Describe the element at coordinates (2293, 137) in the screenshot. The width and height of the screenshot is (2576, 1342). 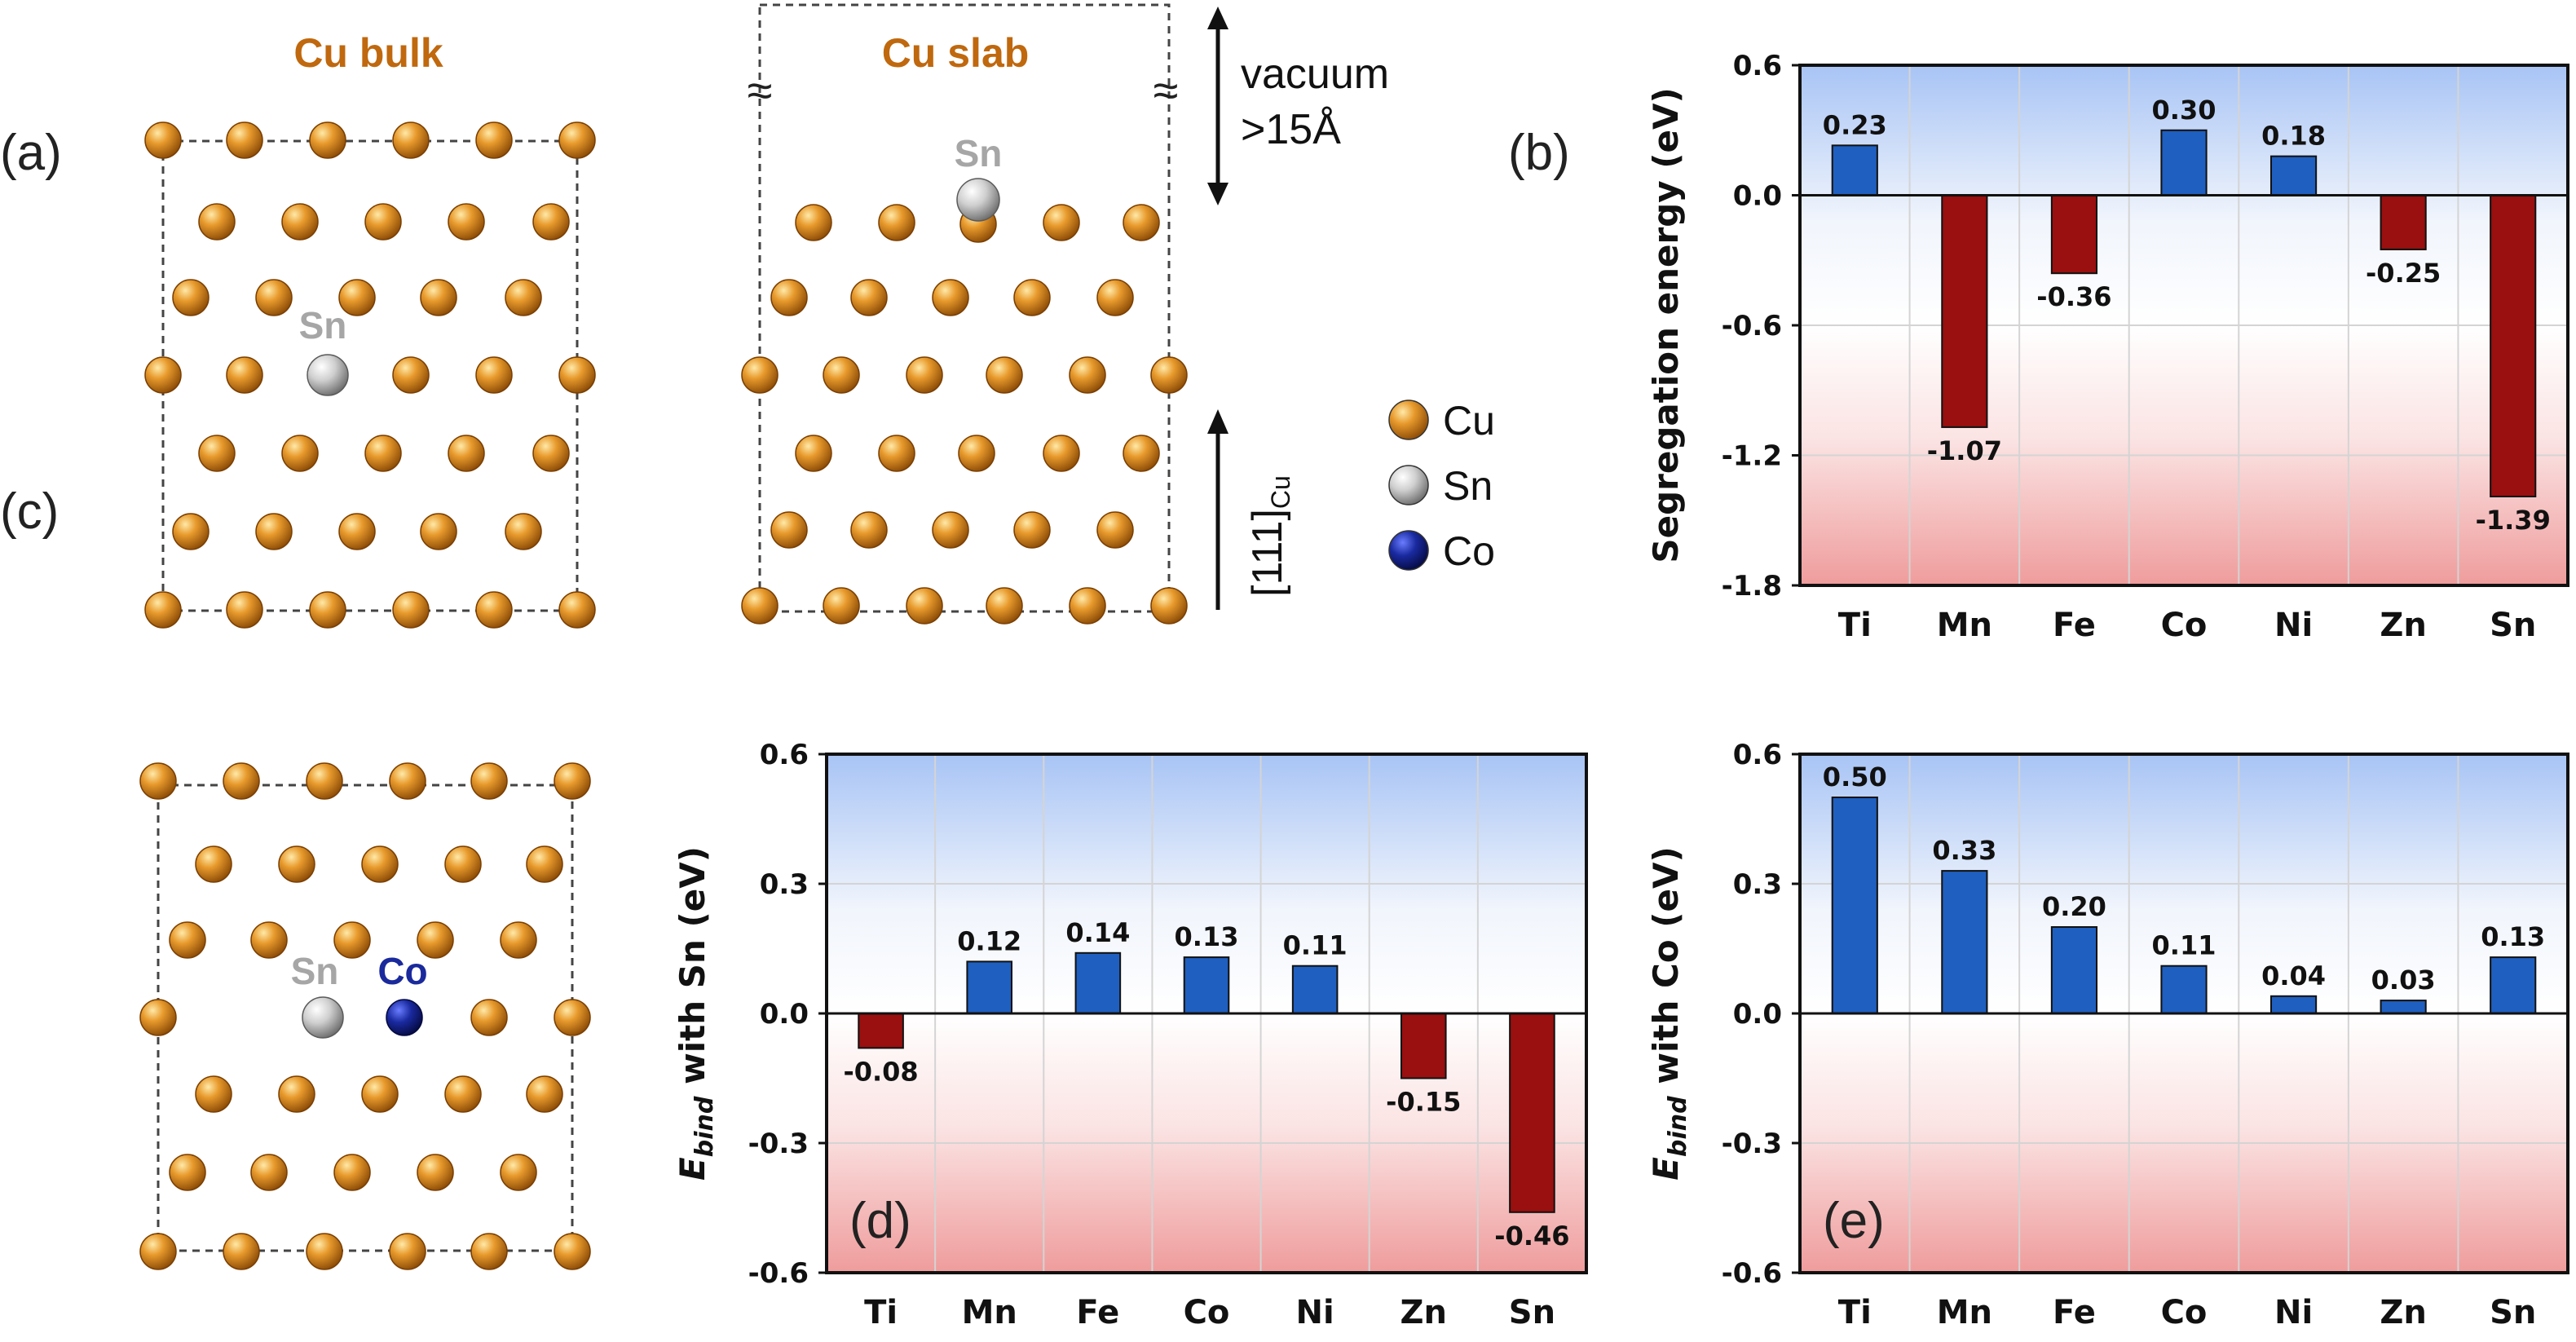
I see `value-label-ni: 0.18` at that location.